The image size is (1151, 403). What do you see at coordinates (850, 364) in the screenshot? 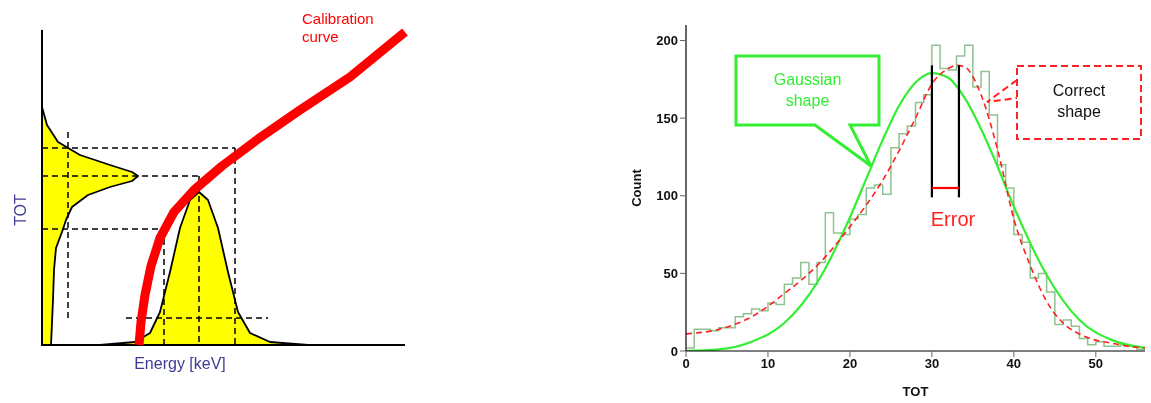
I see `x-tick-label: 20` at bounding box center [850, 364].